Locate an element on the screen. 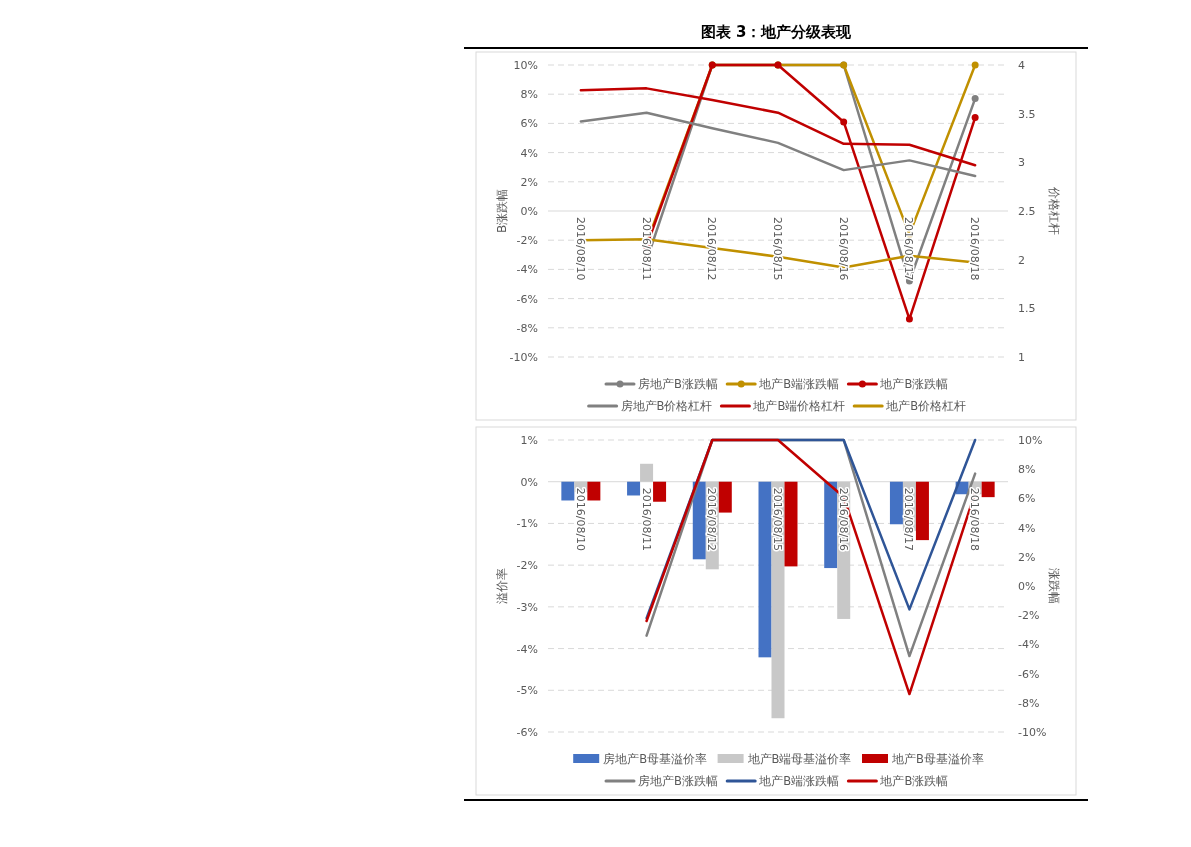 Image resolution: width=1191 pixels, height=847 pixels. y-axis-title: B涨跌幅 is located at coordinates (502, 211).